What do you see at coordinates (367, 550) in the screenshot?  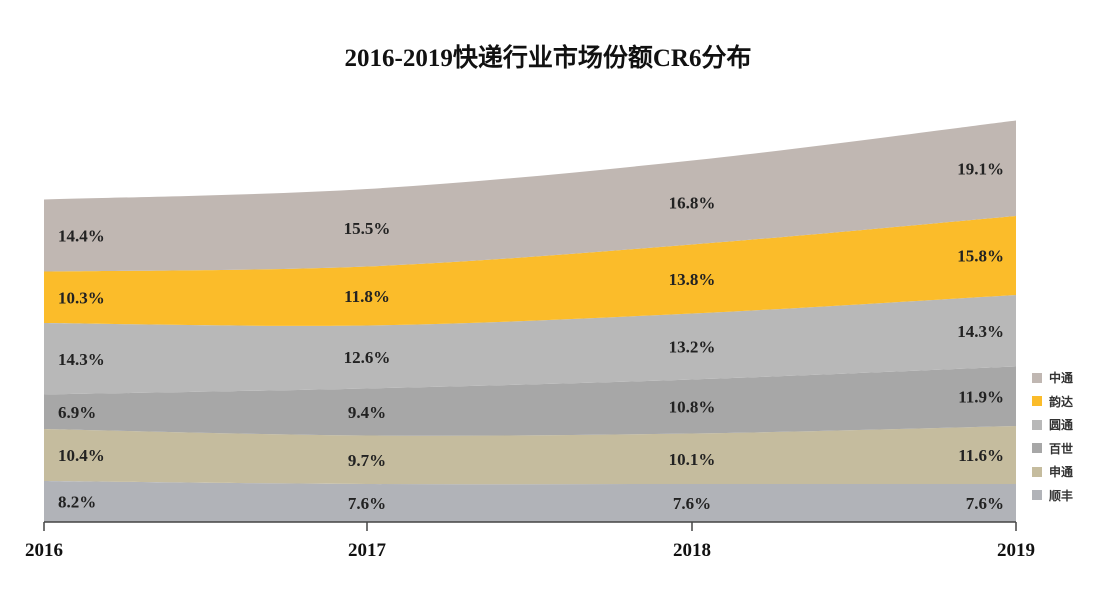 I see `x-tick-label: 2017` at bounding box center [367, 550].